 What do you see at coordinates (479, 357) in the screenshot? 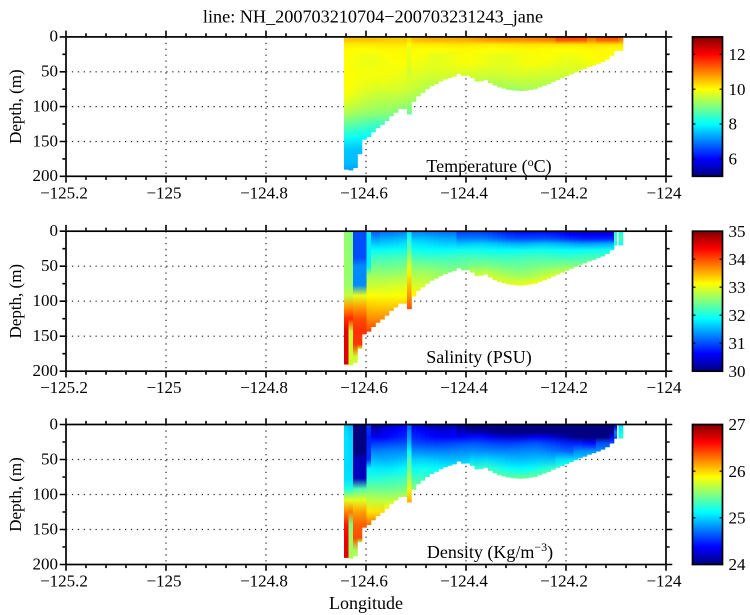
I see `svg-text: Salinity (PSU)` at bounding box center [479, 357].